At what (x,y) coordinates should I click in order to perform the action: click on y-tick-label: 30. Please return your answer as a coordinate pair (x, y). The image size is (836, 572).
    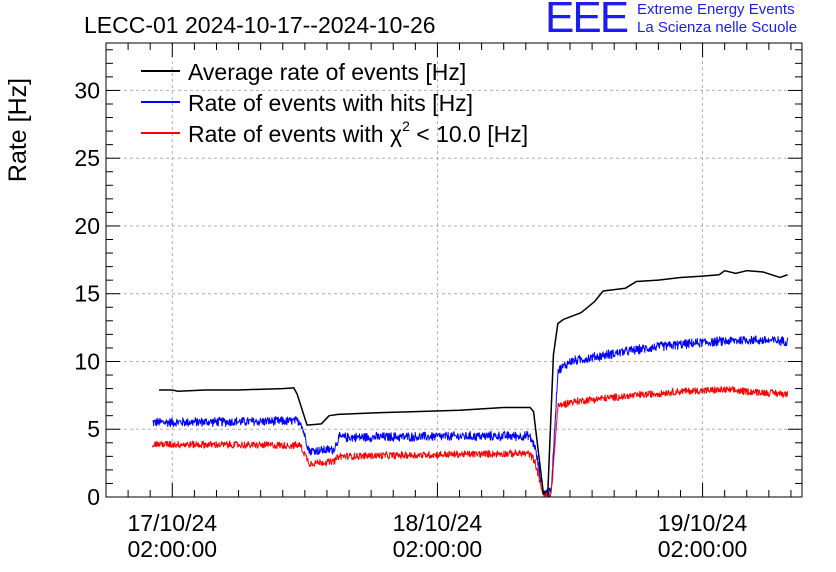
    Looking at the image, I should click on (87, 90).